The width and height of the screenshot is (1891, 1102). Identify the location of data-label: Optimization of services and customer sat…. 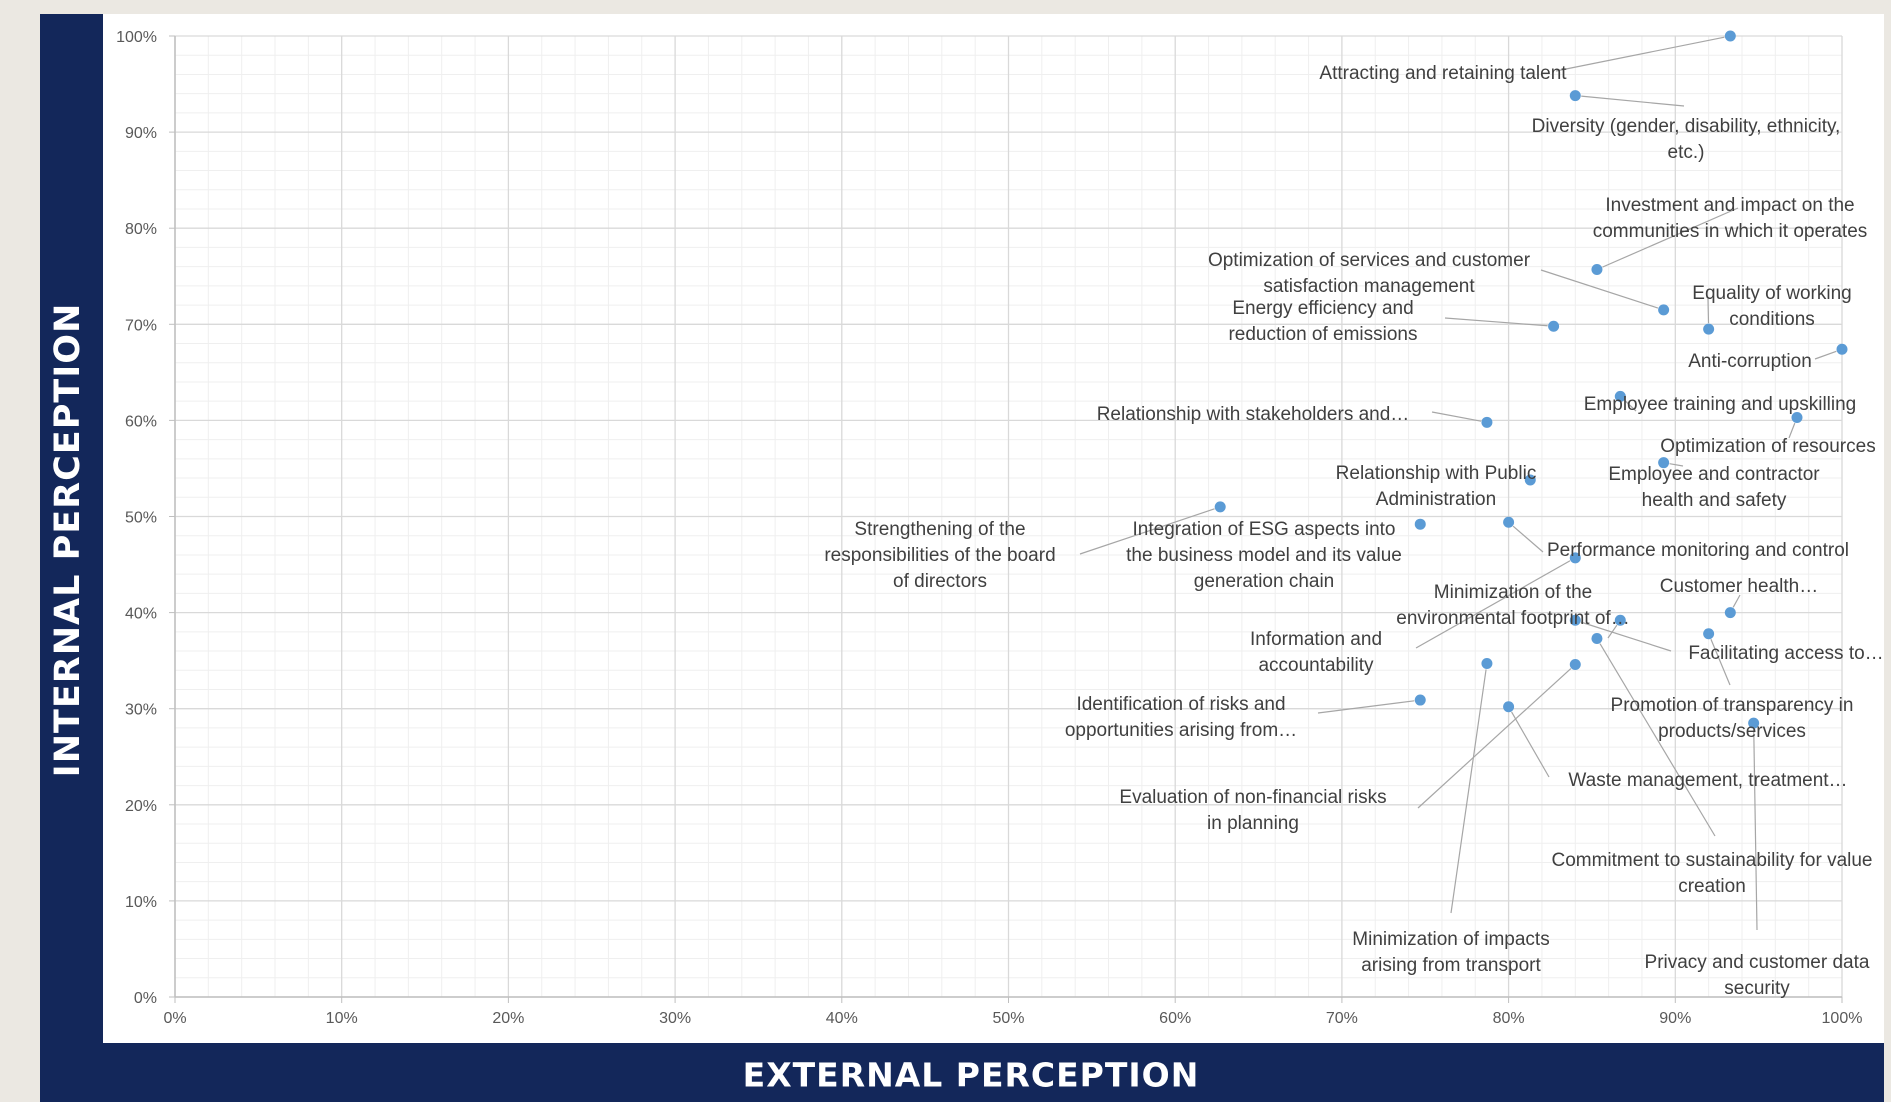
(1369, 273).